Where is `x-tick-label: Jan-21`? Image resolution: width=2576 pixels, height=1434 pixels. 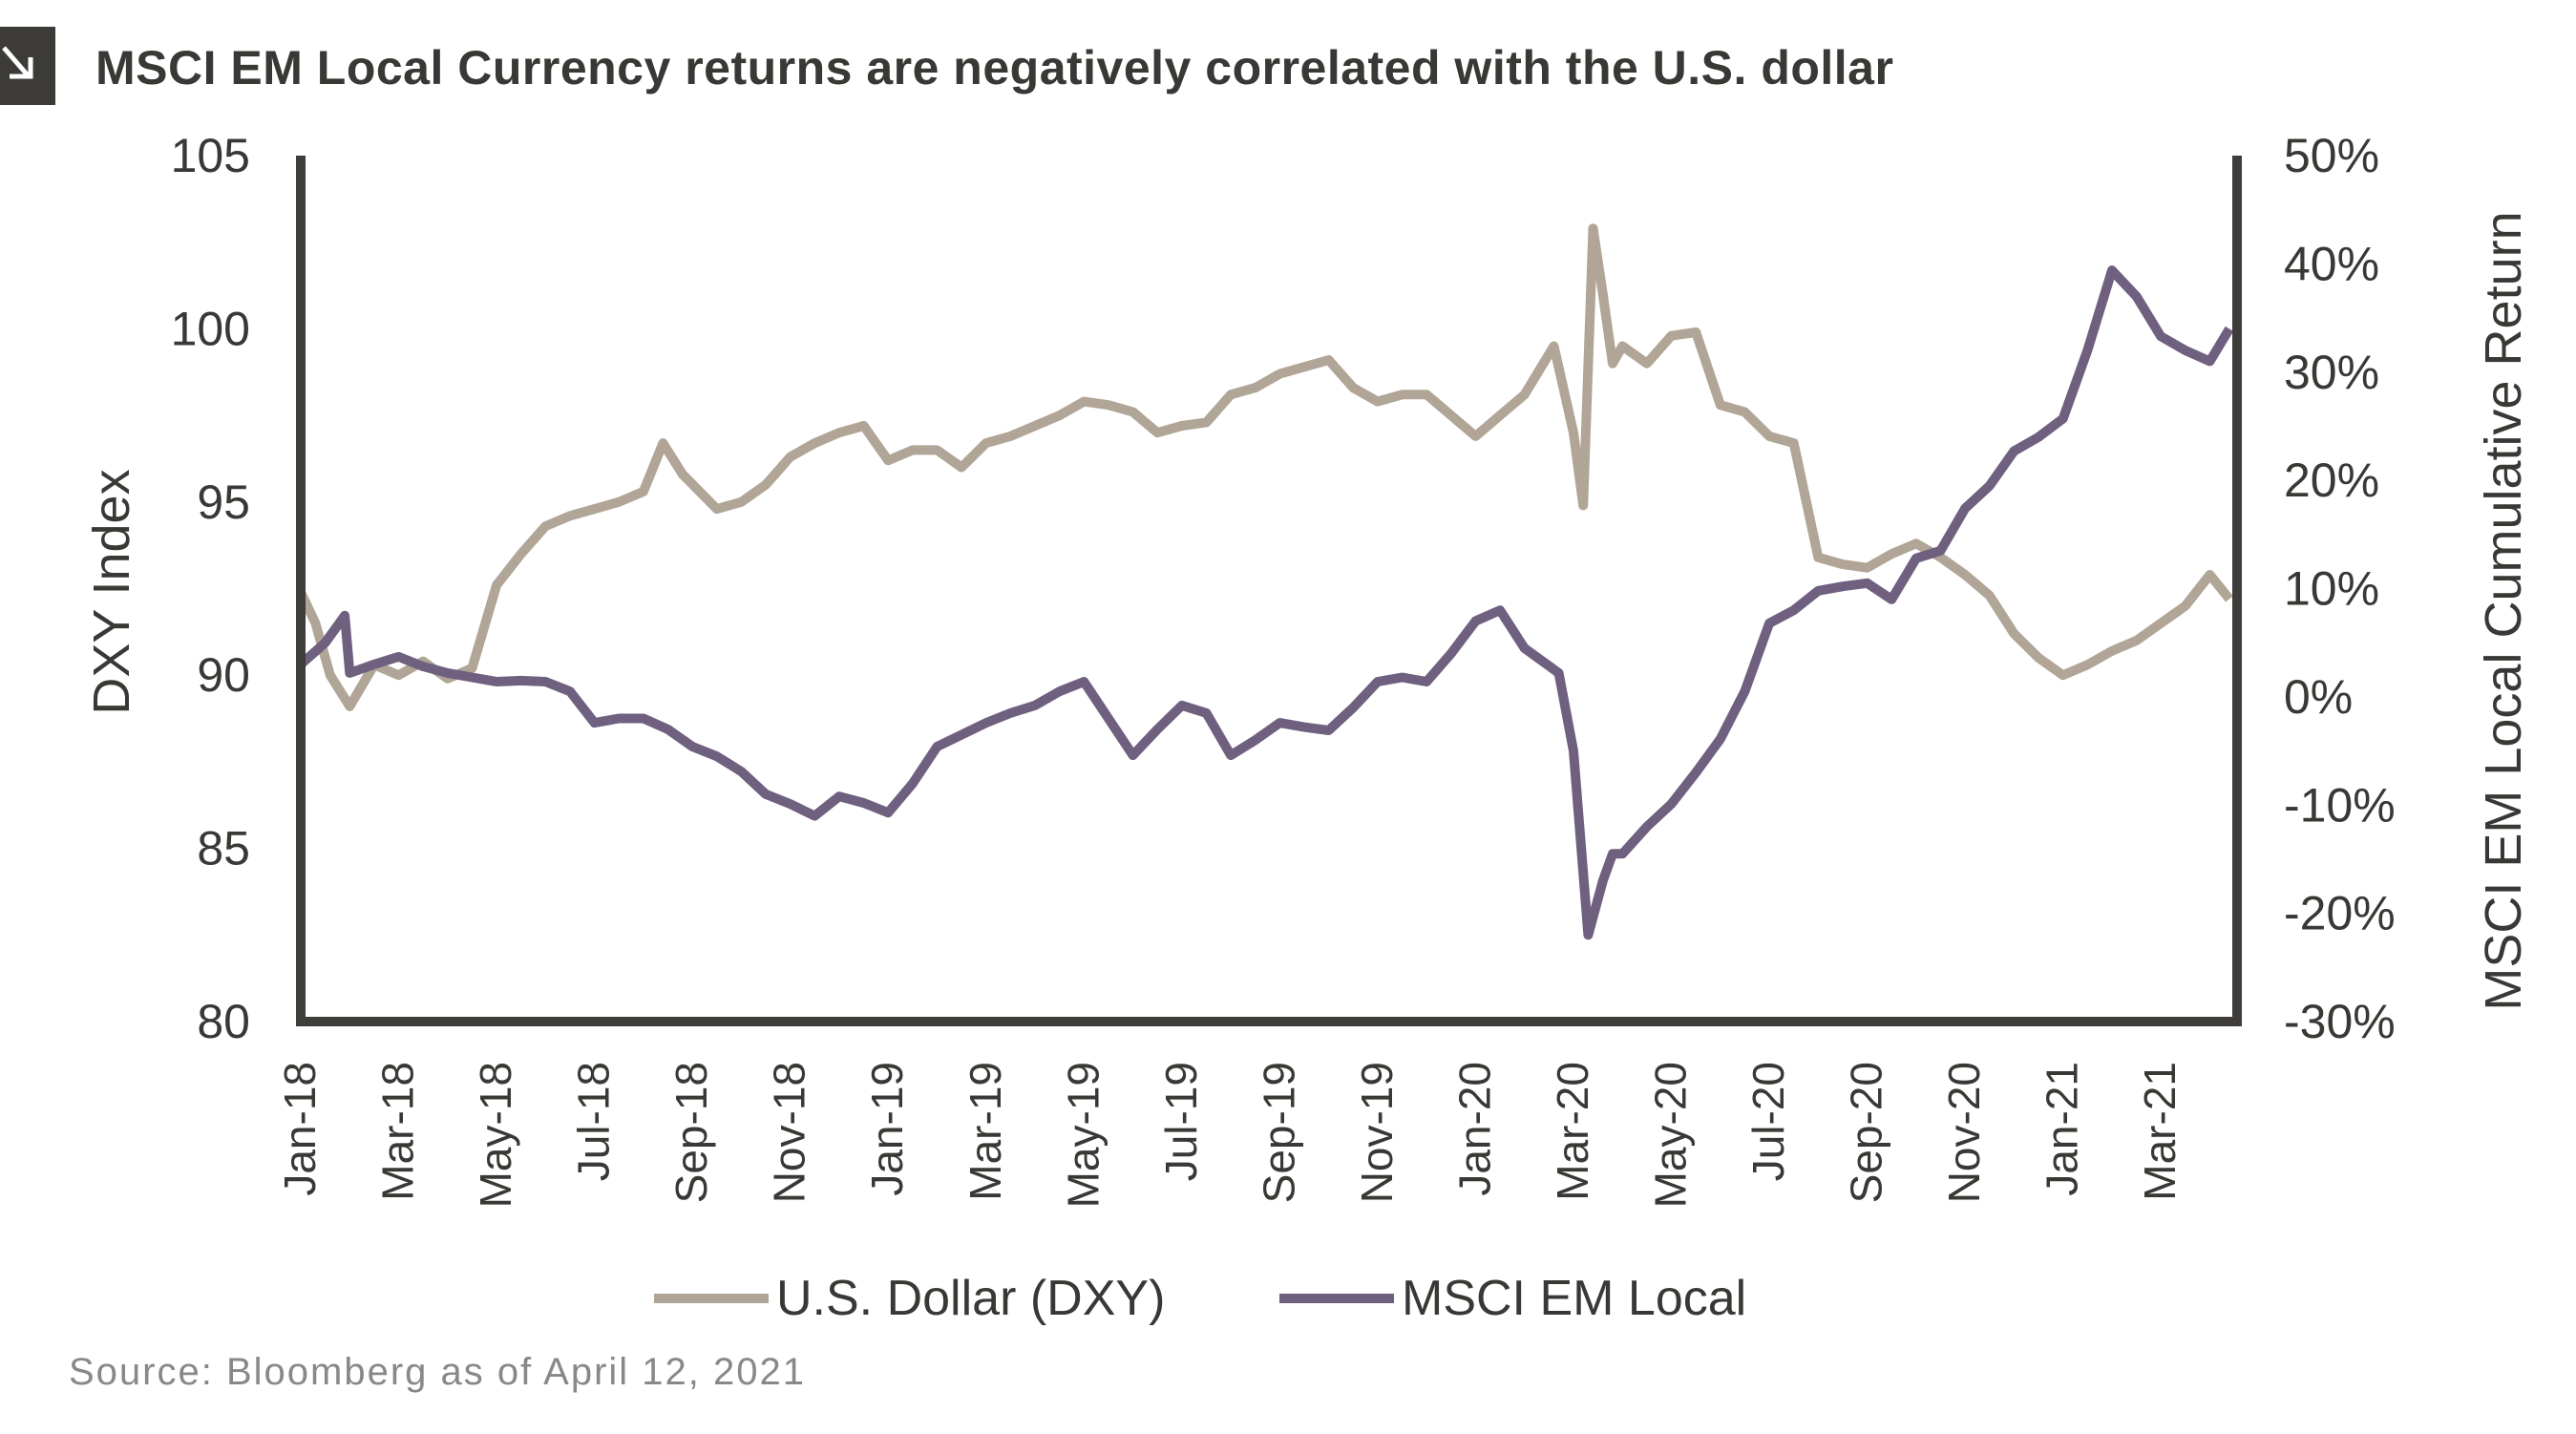
x-tick-label: Jan-21 is located at coordinates (2062, 1129).